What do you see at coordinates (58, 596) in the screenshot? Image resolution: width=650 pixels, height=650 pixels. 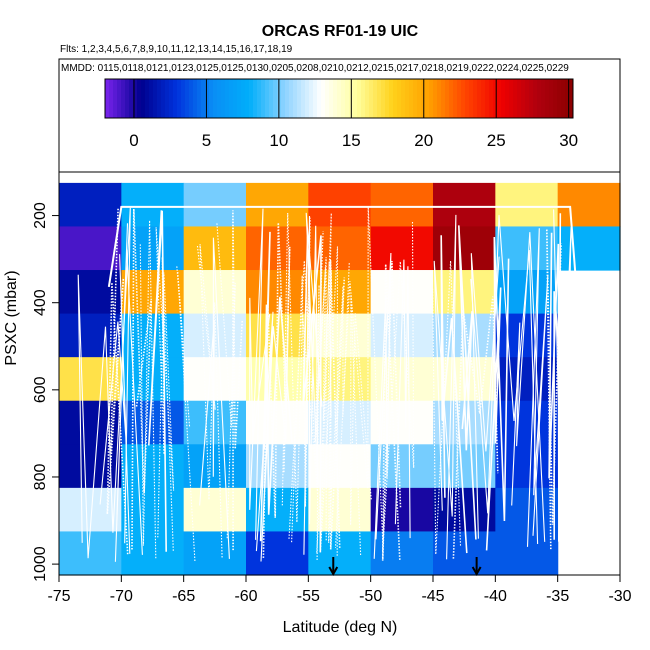 I see `x-tick-label: -75` at bounding box center [58, 596].